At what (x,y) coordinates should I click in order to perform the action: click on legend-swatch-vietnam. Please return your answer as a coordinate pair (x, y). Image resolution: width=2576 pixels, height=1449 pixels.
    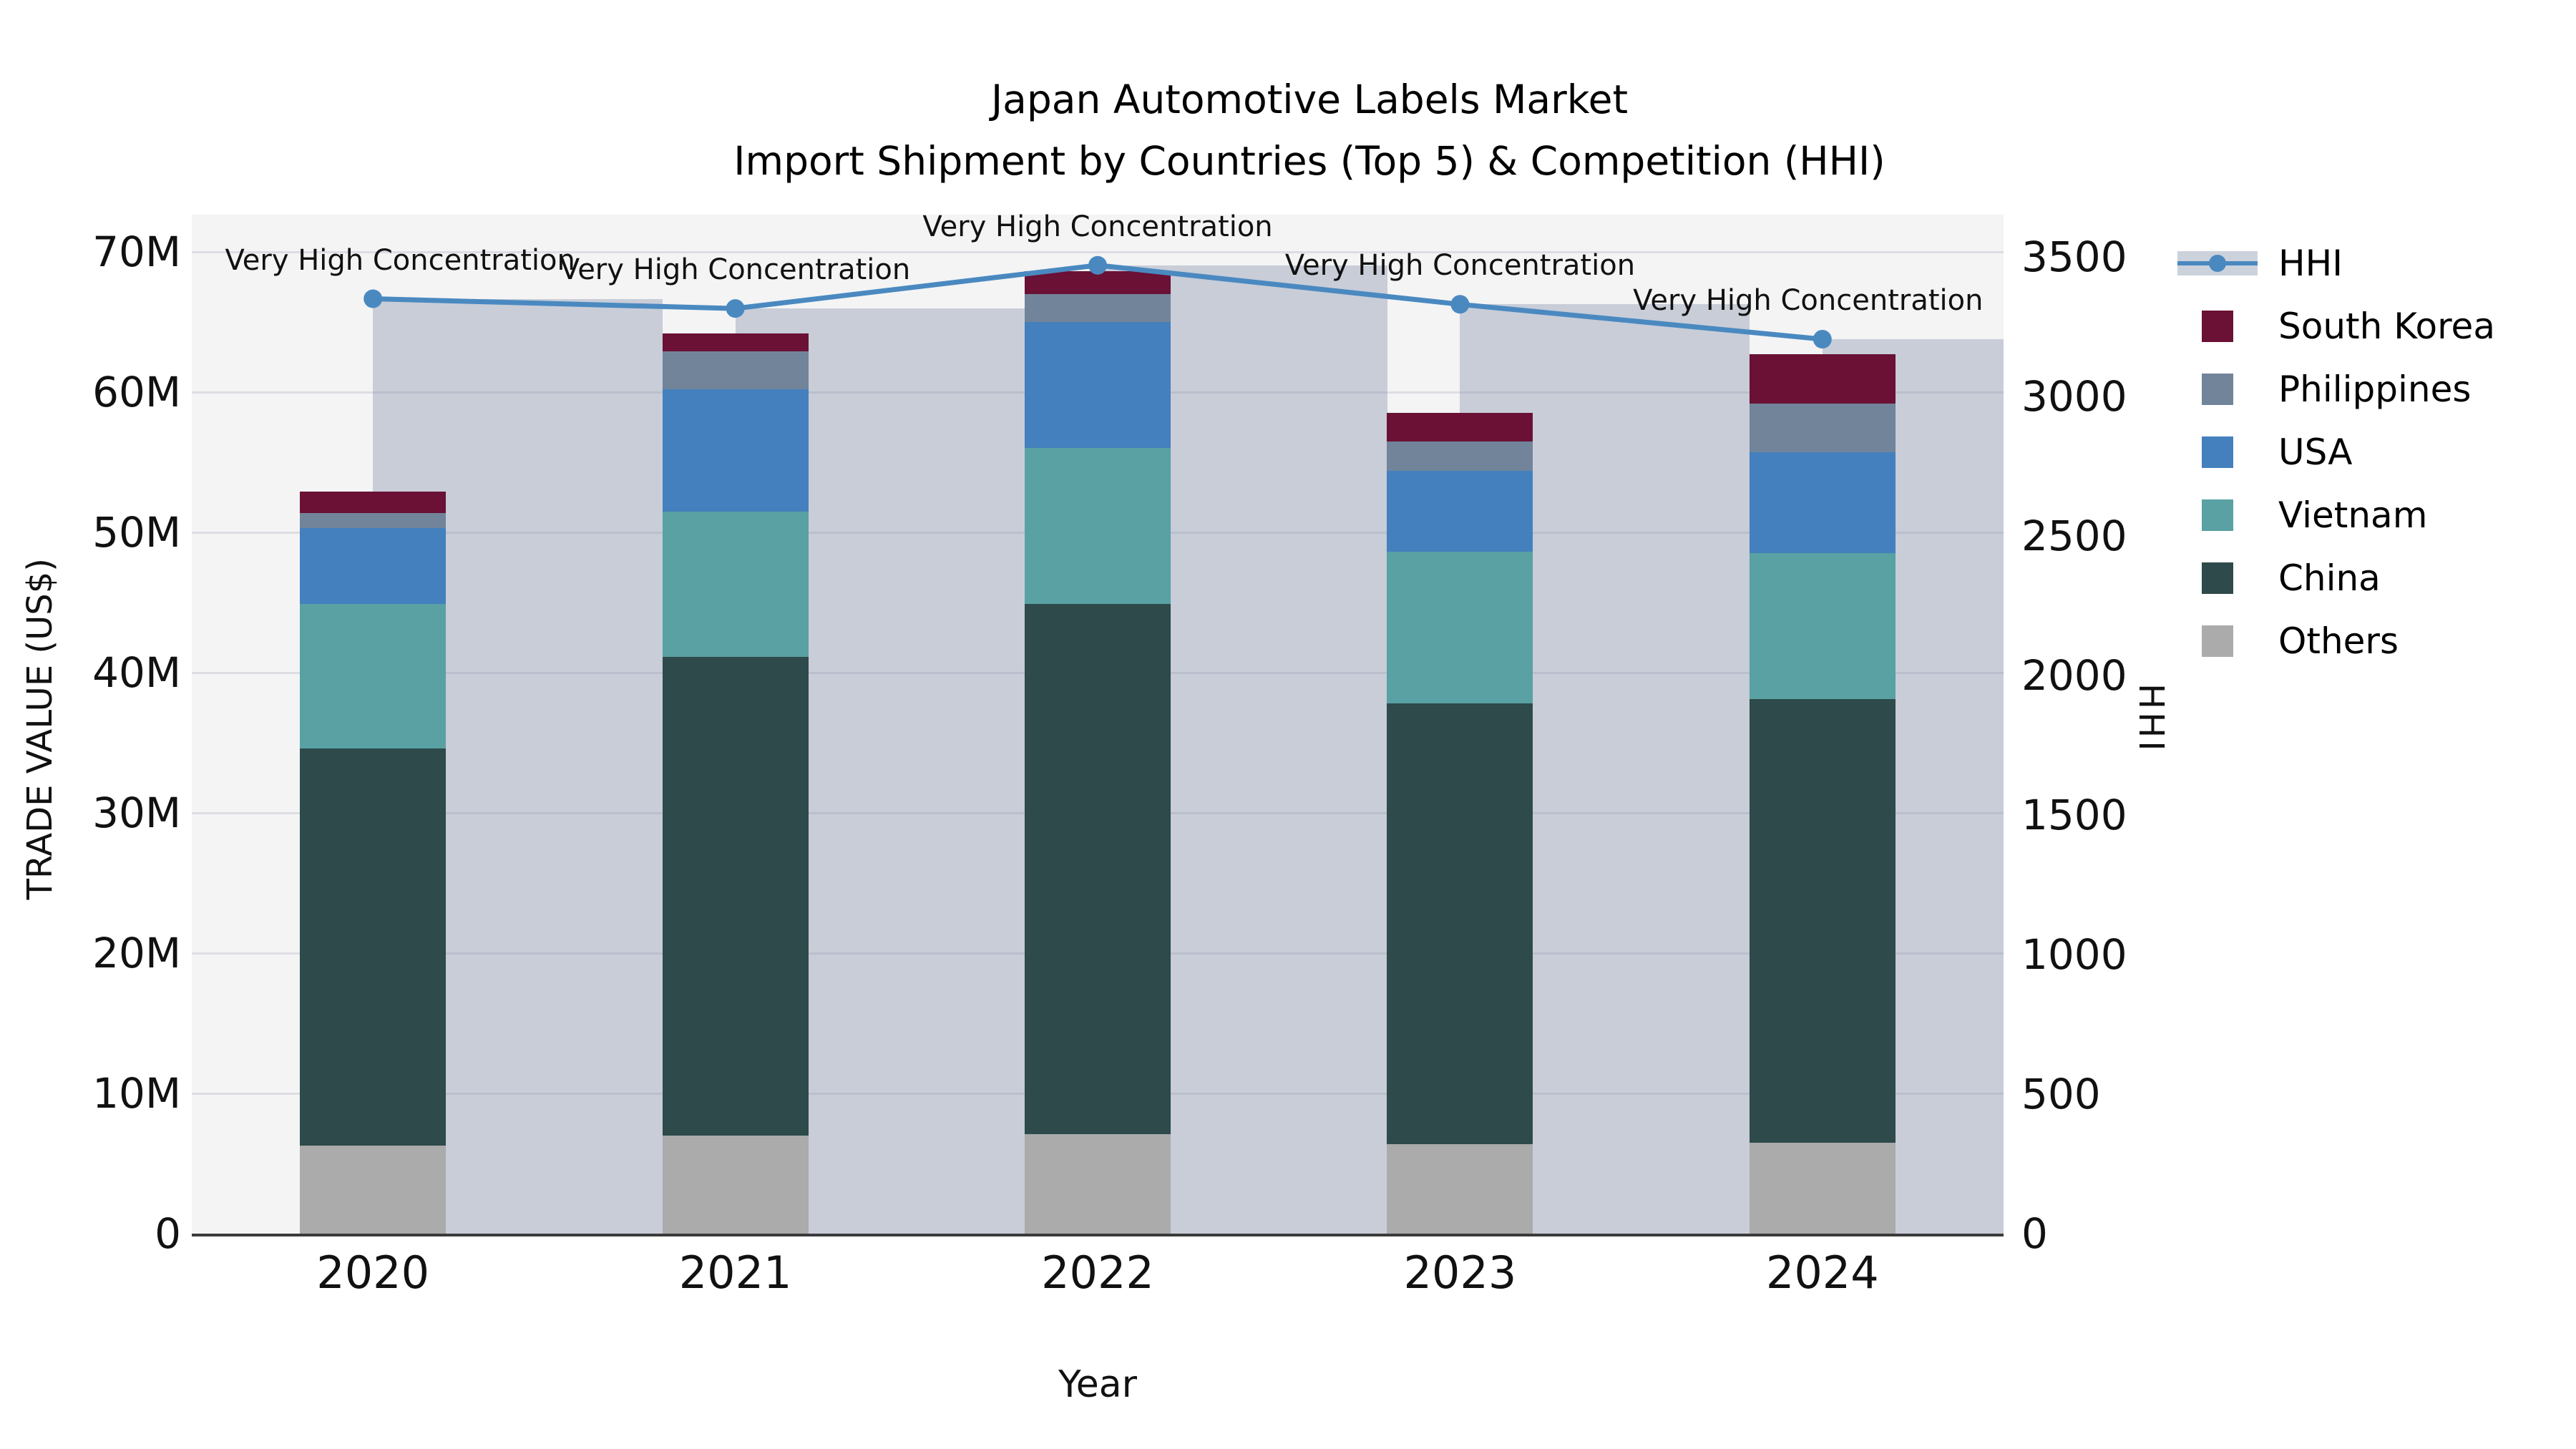
    Looking at the image, I should click on (2217, 515).